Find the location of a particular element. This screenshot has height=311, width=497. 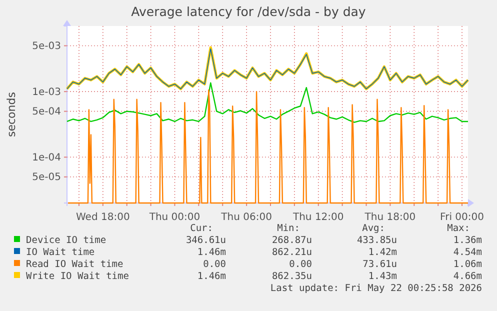

legend-label: Read IO Wait time is located at coordinates (75, 264).